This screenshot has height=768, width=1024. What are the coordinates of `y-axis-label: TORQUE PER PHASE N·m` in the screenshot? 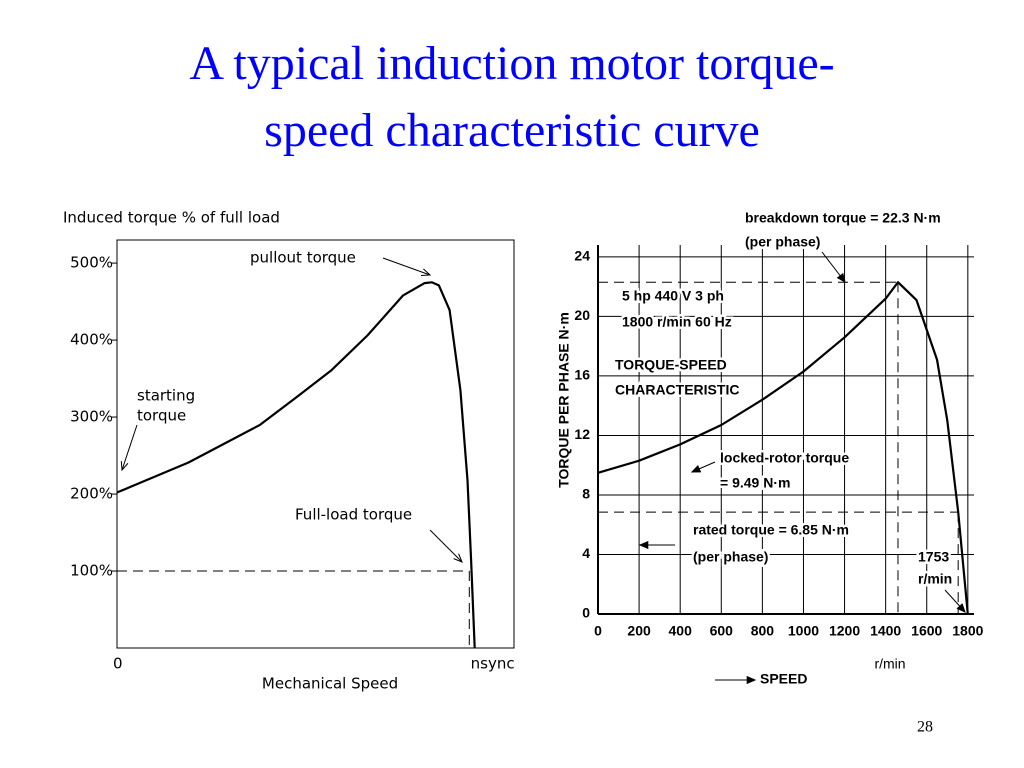 It's located at (564, 400).